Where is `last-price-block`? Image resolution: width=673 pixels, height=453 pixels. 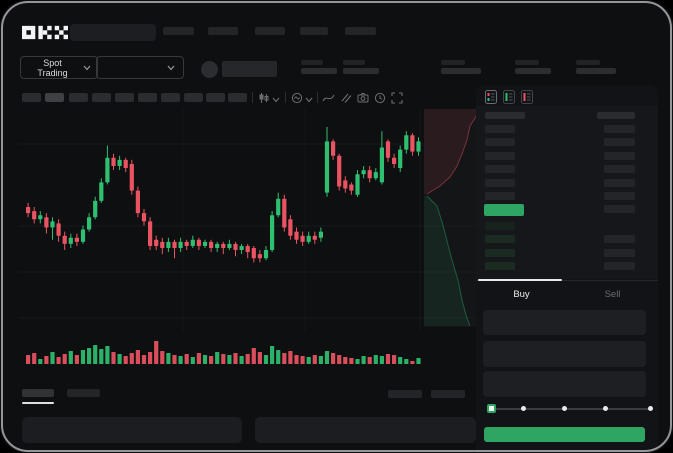
last-price-block is located at coordinates (504, 210).